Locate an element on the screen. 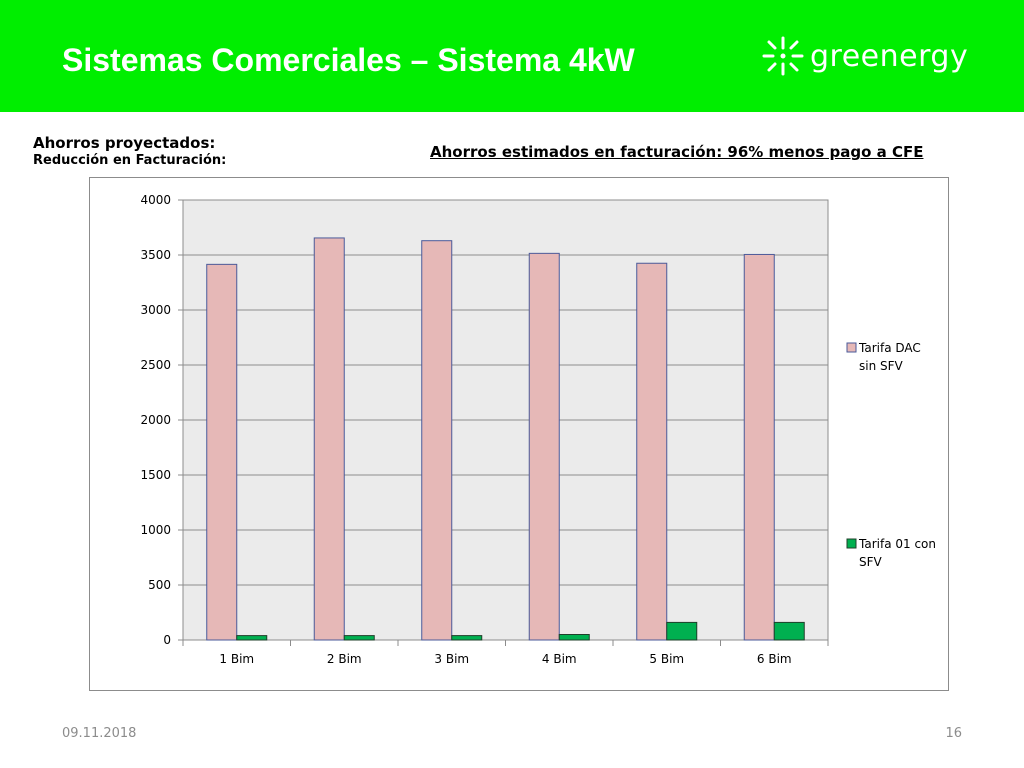  page-number: 16 is located at coordinates (953, 733).